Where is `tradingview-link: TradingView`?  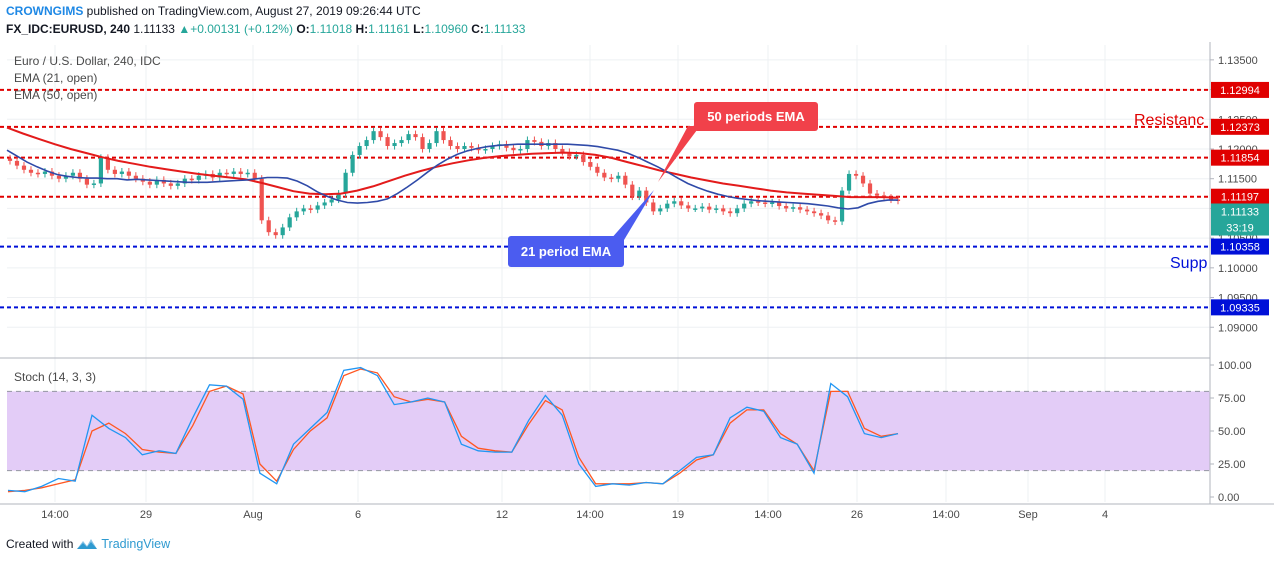 tradingview-link: TradingView is located at coordinates (136, 544).